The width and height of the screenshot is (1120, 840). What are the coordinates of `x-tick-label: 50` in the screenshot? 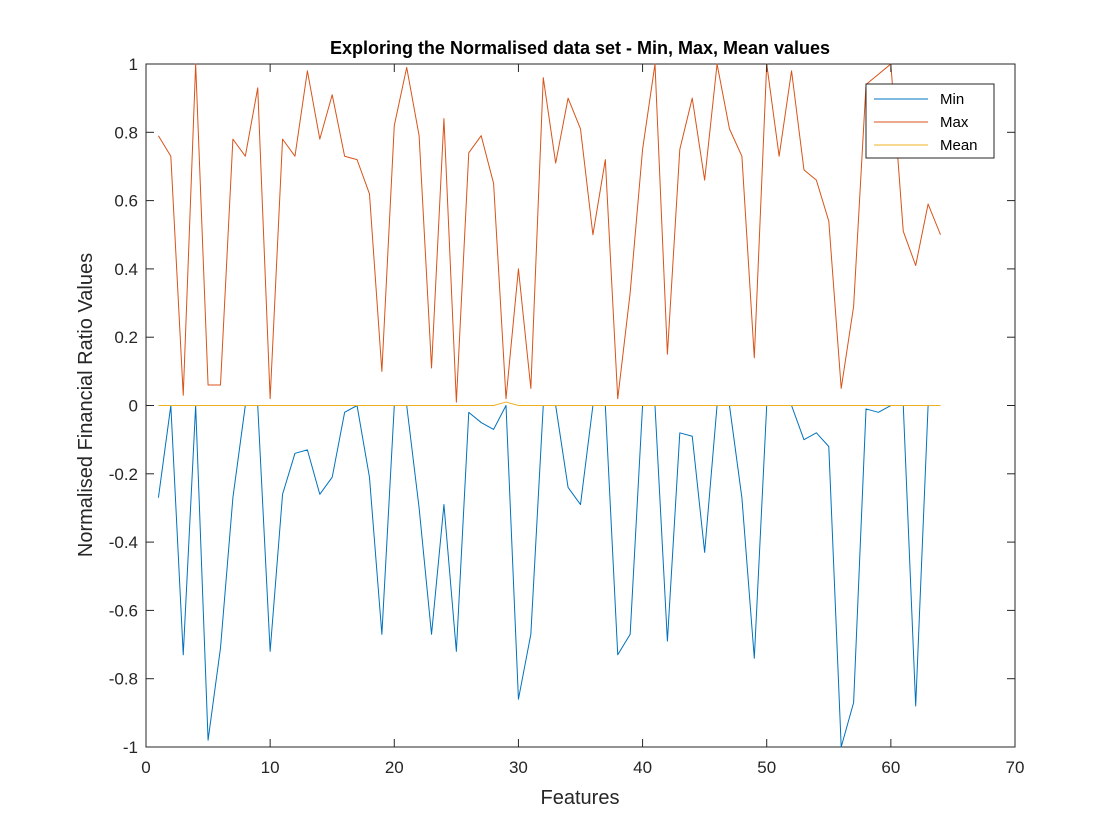 It's located at (766, 767).